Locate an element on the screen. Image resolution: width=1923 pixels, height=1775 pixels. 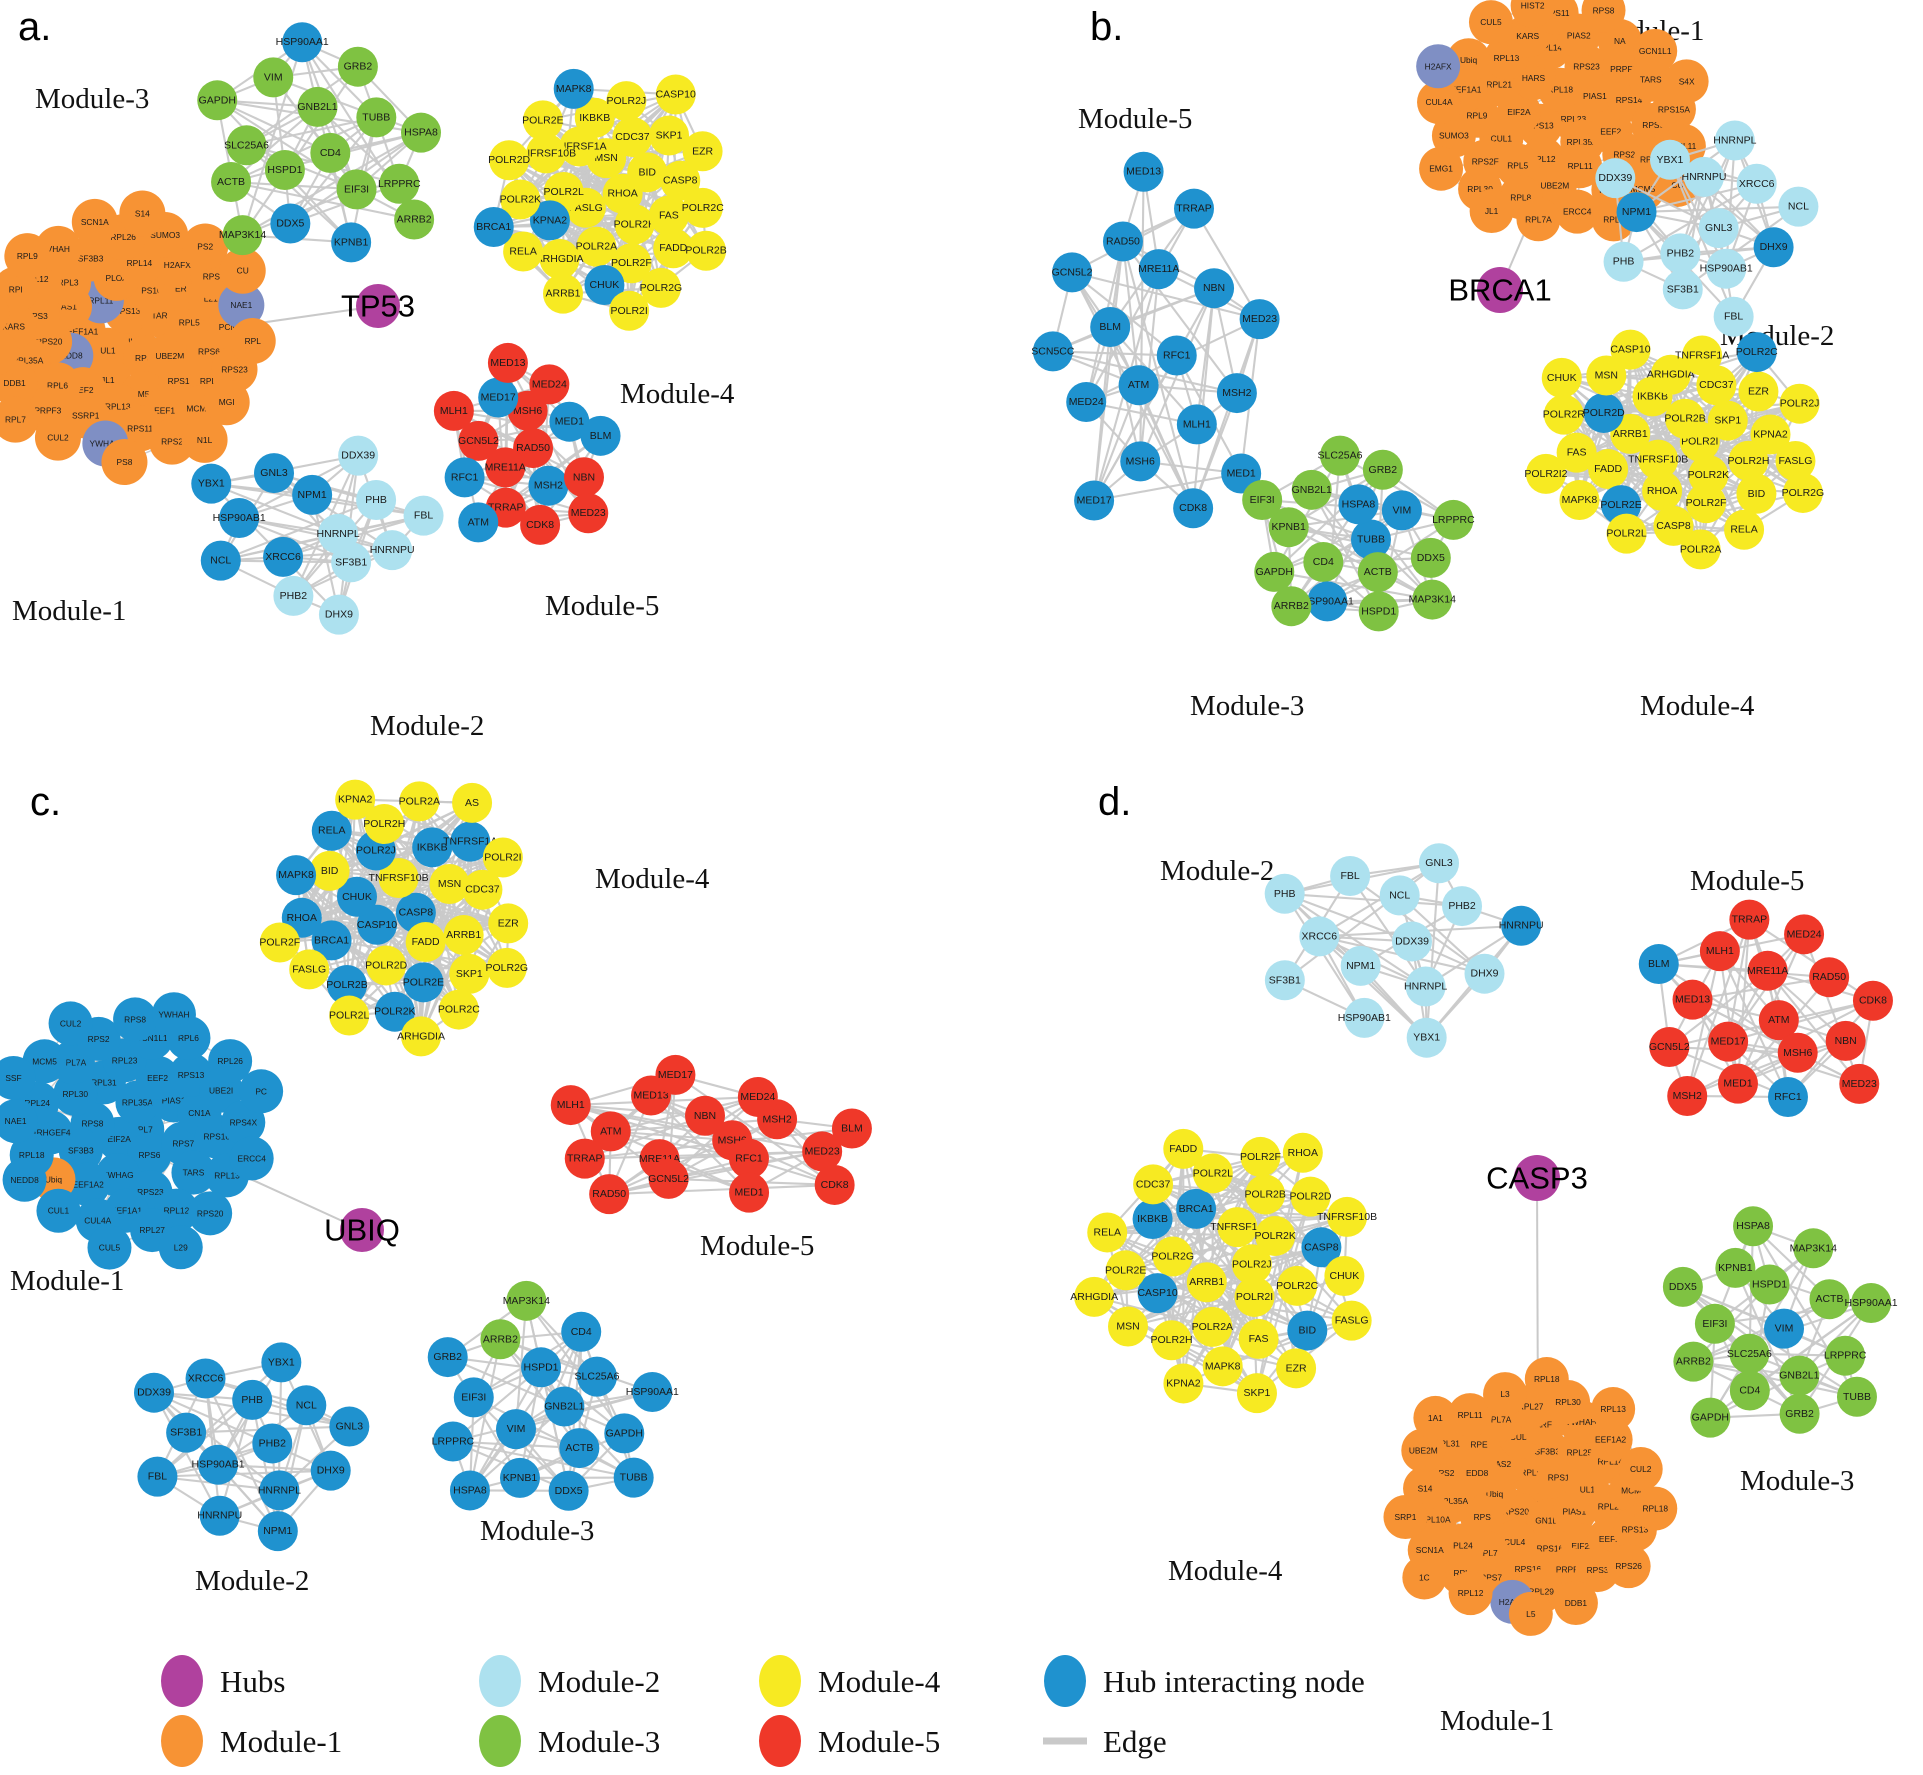
hub-node: BRCA1 is located at coordinates (1500, 290).